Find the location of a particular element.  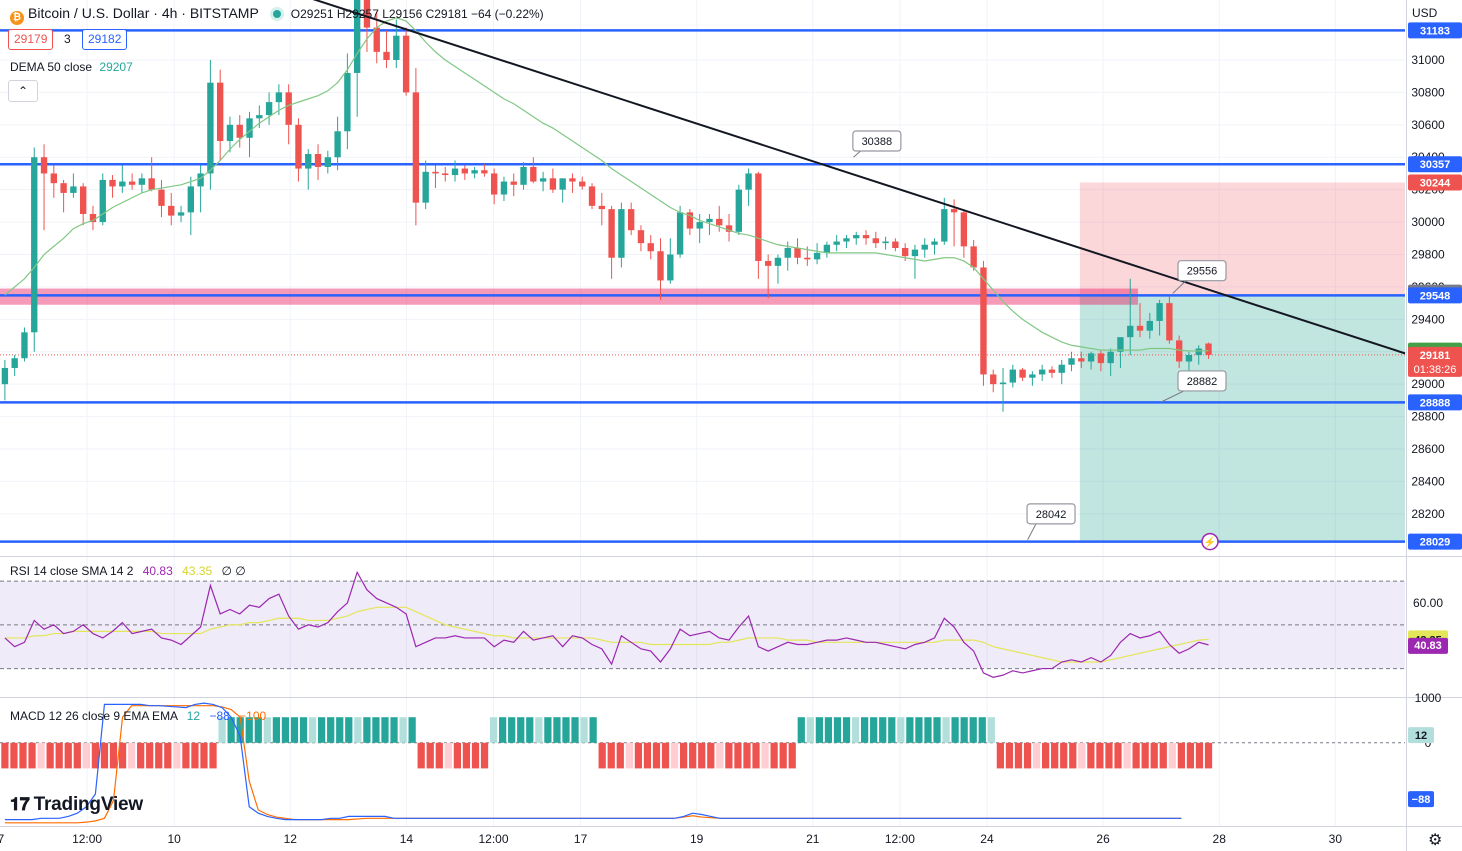

price-axis-tick: 28800 is located at coordinates (1428, 417).